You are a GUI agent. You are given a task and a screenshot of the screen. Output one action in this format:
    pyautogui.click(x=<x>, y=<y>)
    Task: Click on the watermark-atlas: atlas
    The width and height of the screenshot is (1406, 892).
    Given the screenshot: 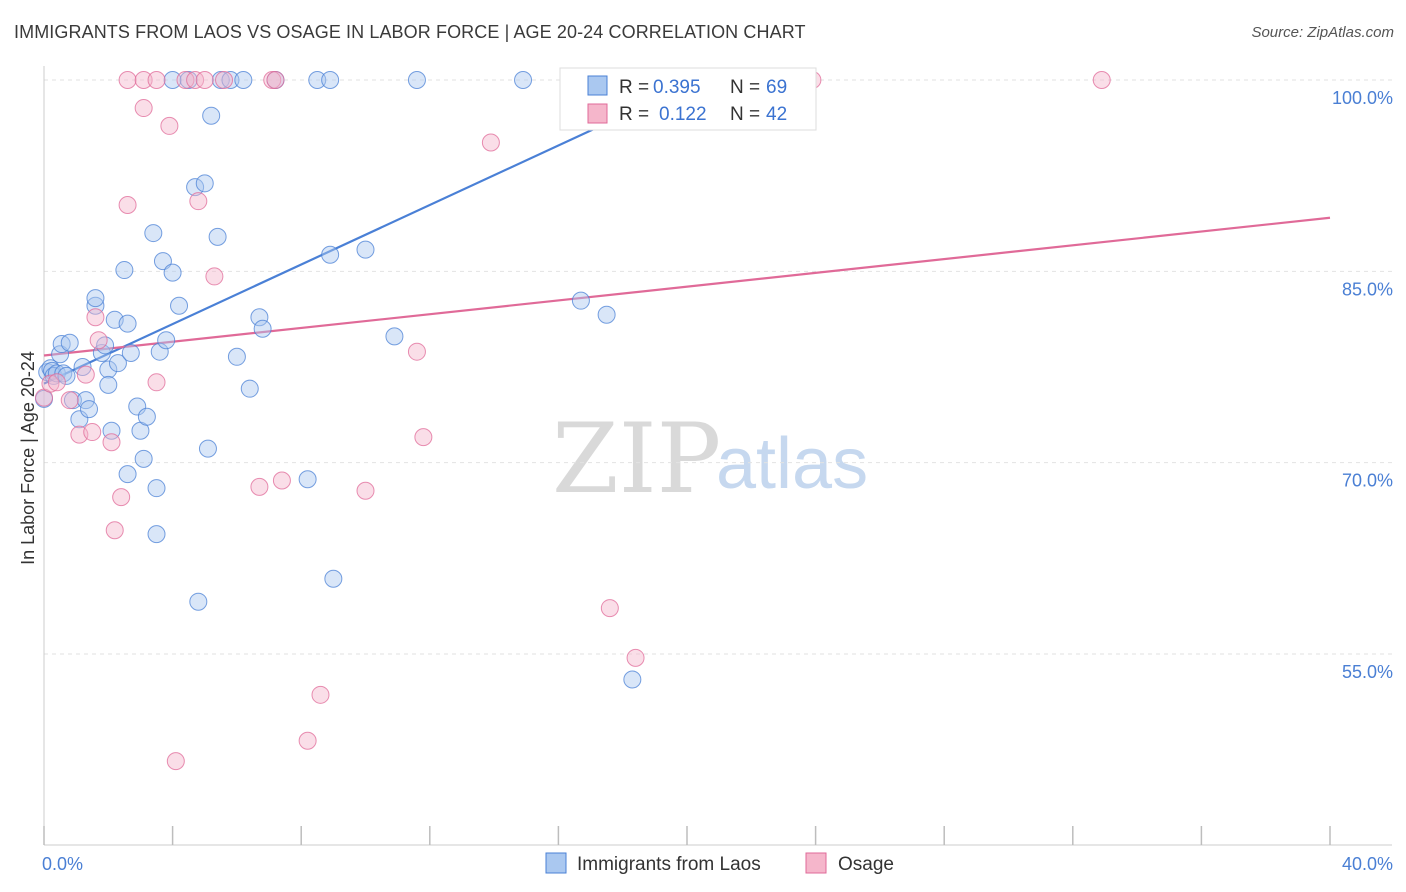 What is the action you would take?
    pyautogui.click(x=792, y=464)
    